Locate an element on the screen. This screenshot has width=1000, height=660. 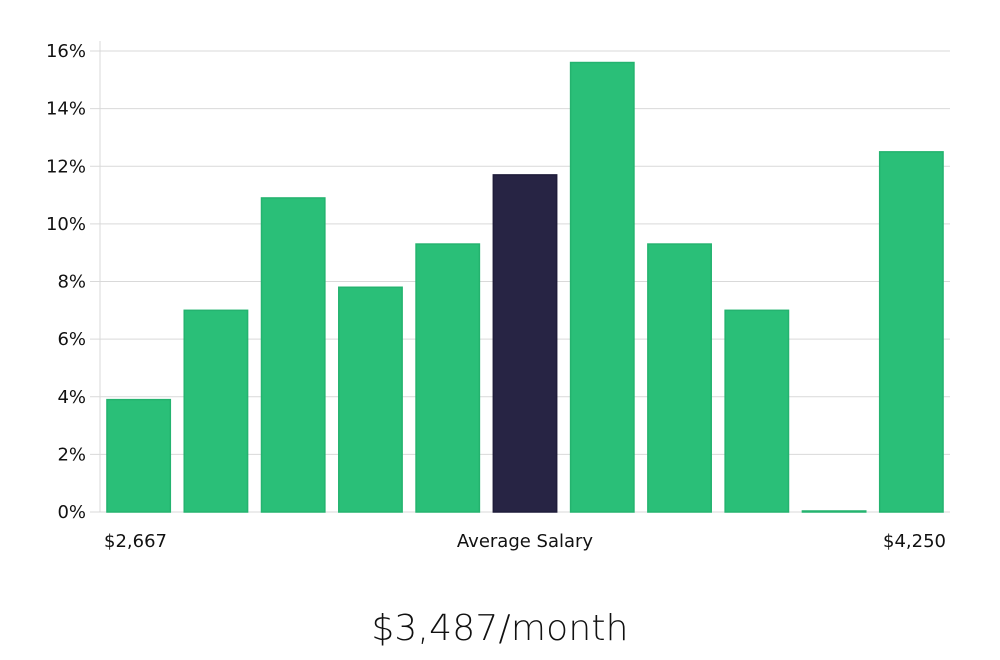
y-axis-ticks: 0% 2% 4% 6% 8% 10% 12% 14% 16% is located at coordinates (66, 282).